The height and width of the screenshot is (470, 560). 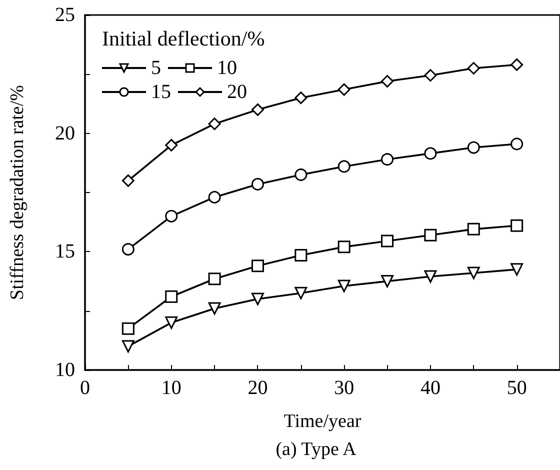 I want to click on text: (a) Type A, so click(x=316, y=449).